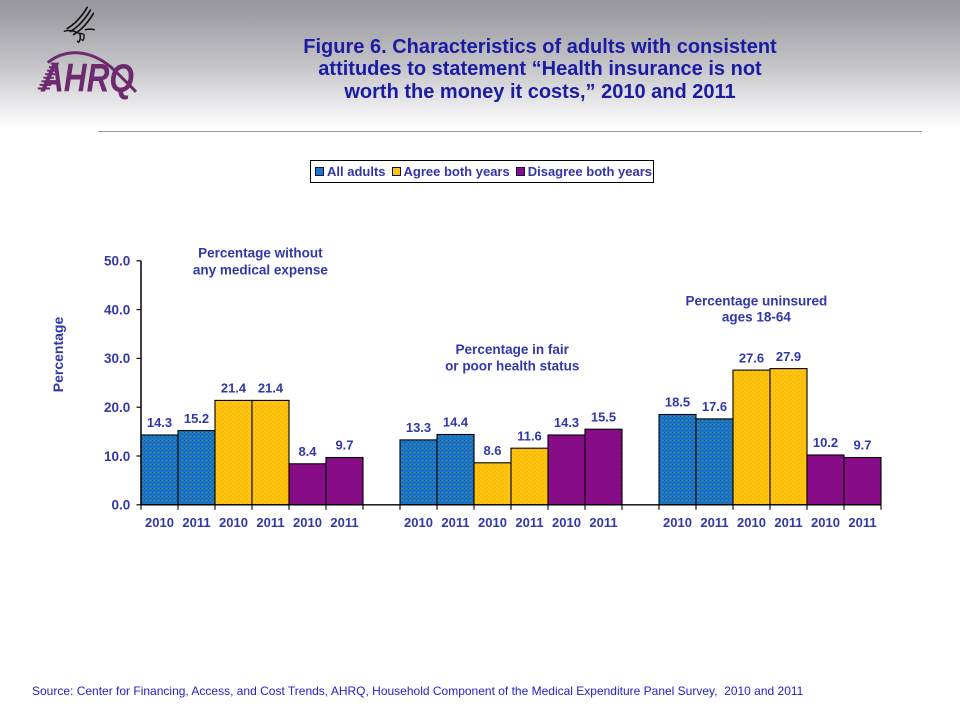 The image size is (960, 720). I want to click on svg-text: 50.0, so click(117, 261).